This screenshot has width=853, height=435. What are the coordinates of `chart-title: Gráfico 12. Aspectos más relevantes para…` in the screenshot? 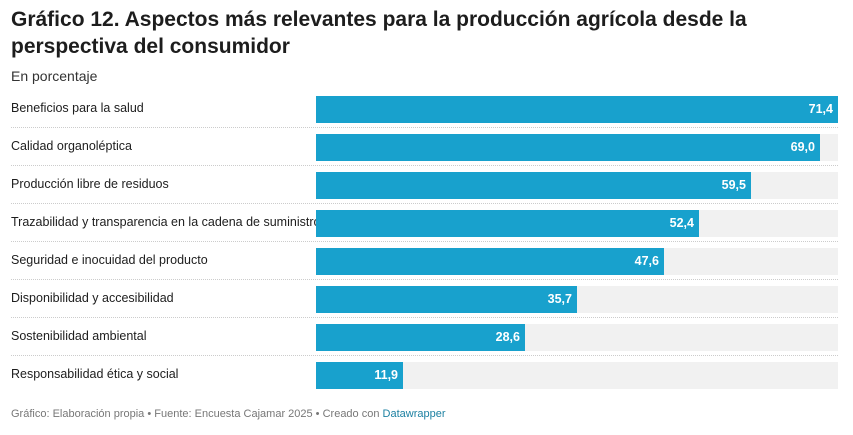 It's located at (379, 33).